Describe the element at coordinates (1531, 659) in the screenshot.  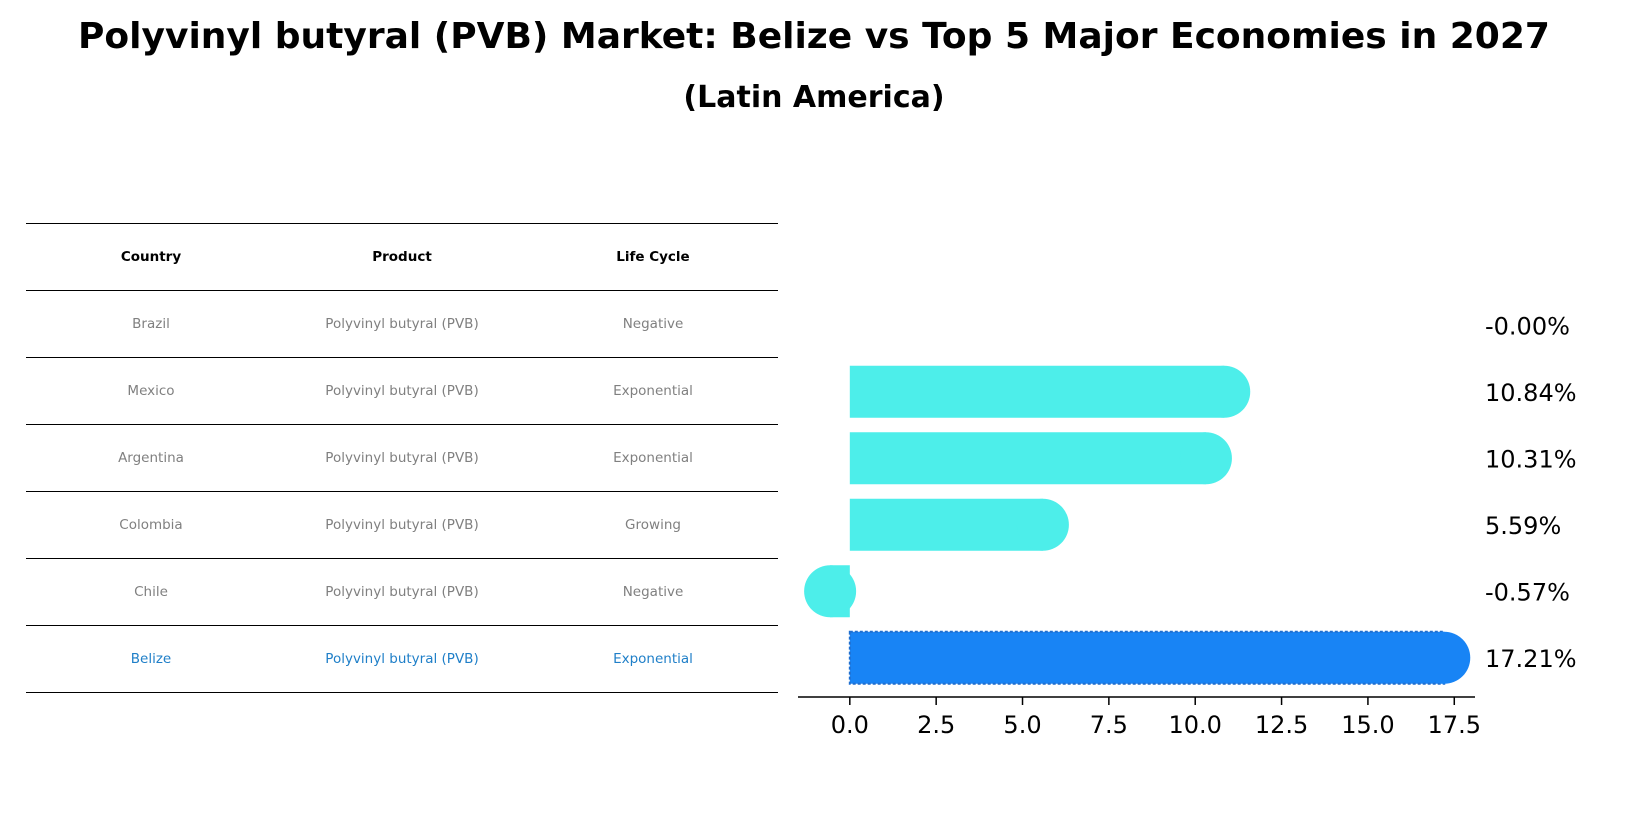
I see `value-label: 17.21%` at that location.